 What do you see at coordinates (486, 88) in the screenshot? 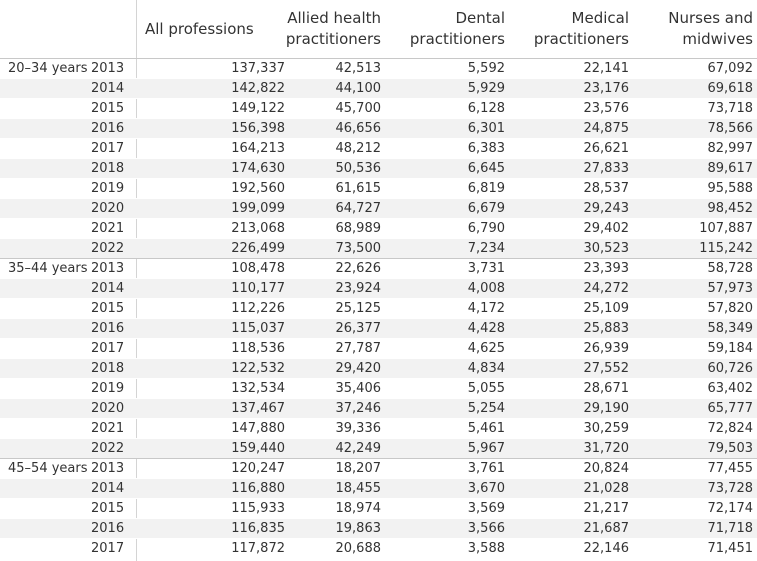
I see `value-cell: 5,929` at bounding box center [486, 88].